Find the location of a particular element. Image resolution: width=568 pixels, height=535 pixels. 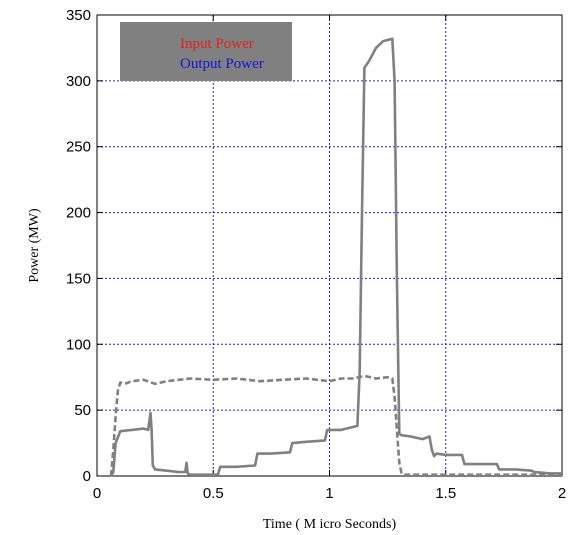

y-tick-label: 250 is located at coordinates (78, 147).